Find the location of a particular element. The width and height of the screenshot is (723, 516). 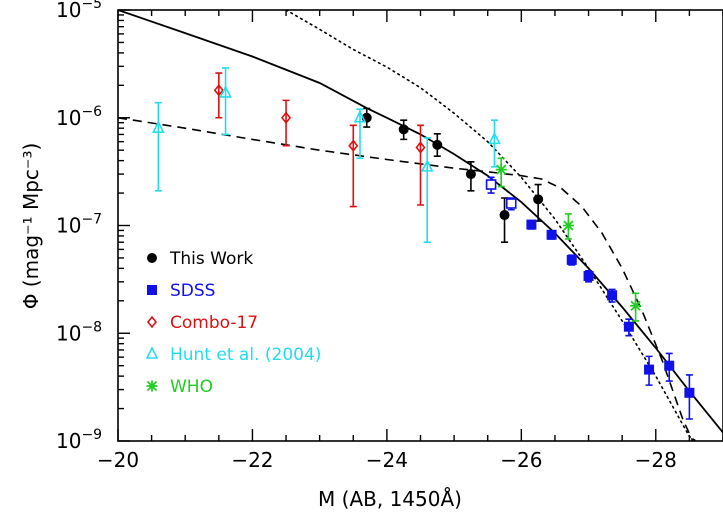

x-tick-label: −20 is located at coordinates (118, 460).